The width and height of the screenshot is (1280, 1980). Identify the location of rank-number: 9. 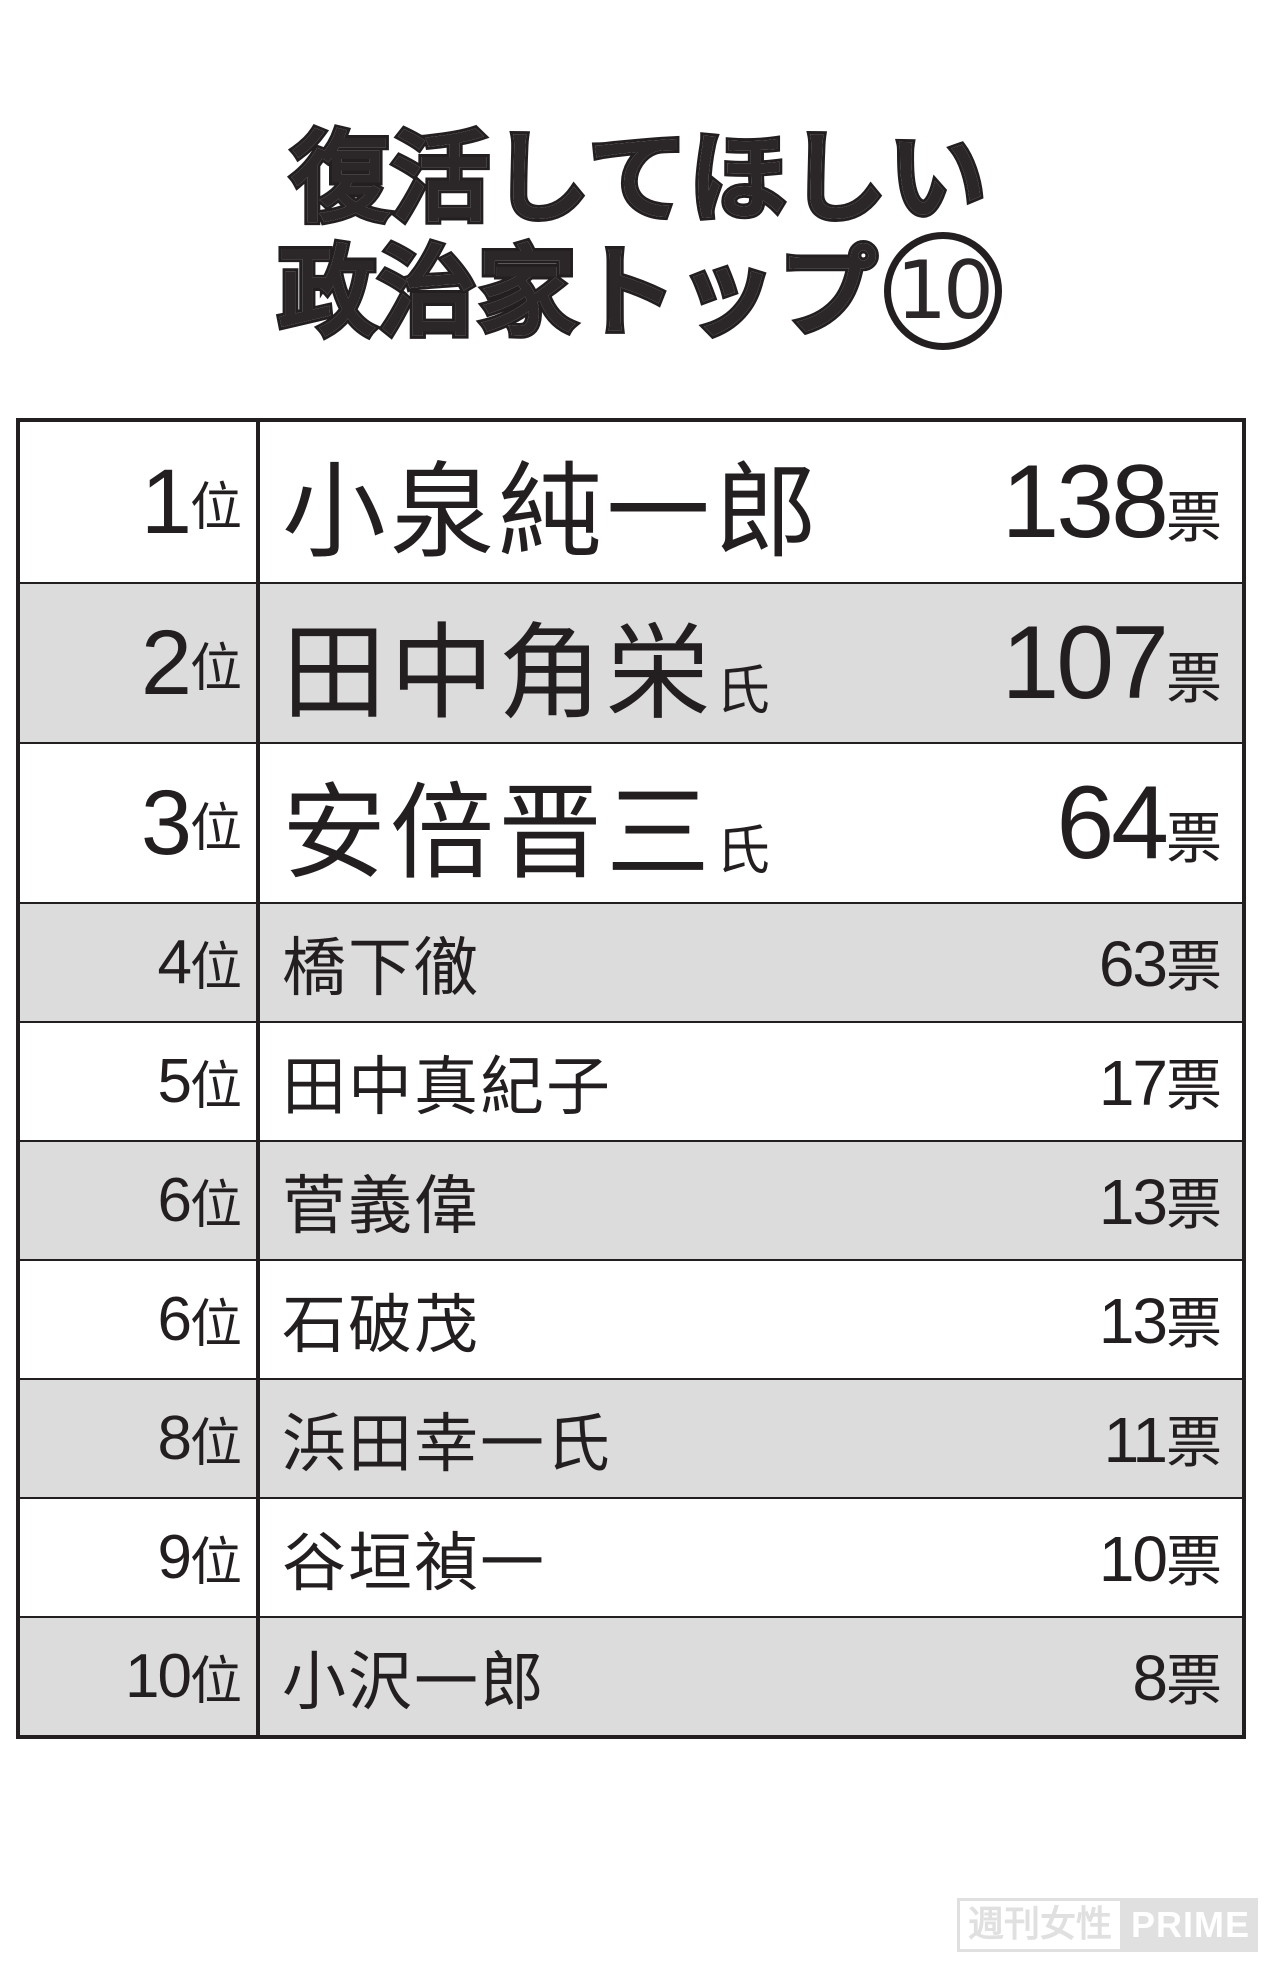
(175, 1557).